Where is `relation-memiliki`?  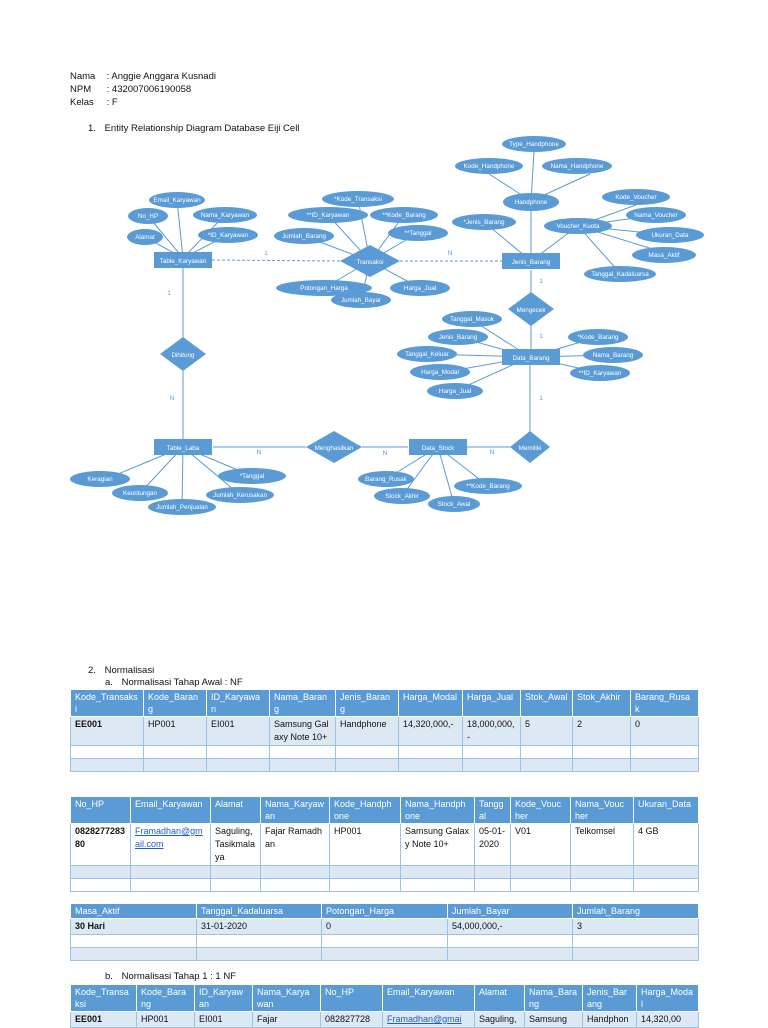 relation-memiliki is located at coordinates (530, 447).